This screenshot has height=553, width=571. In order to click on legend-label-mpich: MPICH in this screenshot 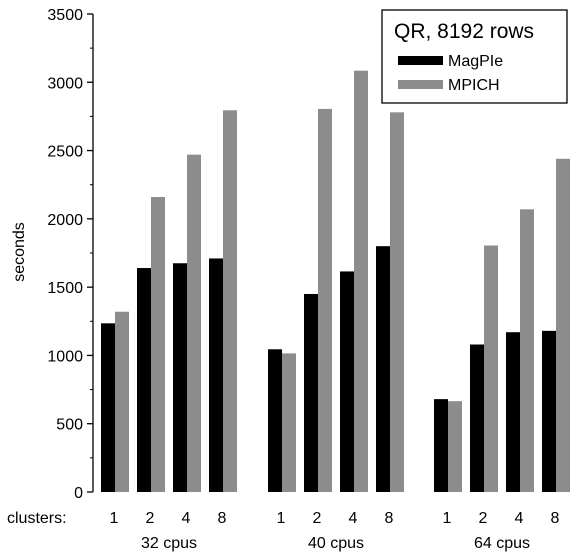, I will do `click(474, 85)`.